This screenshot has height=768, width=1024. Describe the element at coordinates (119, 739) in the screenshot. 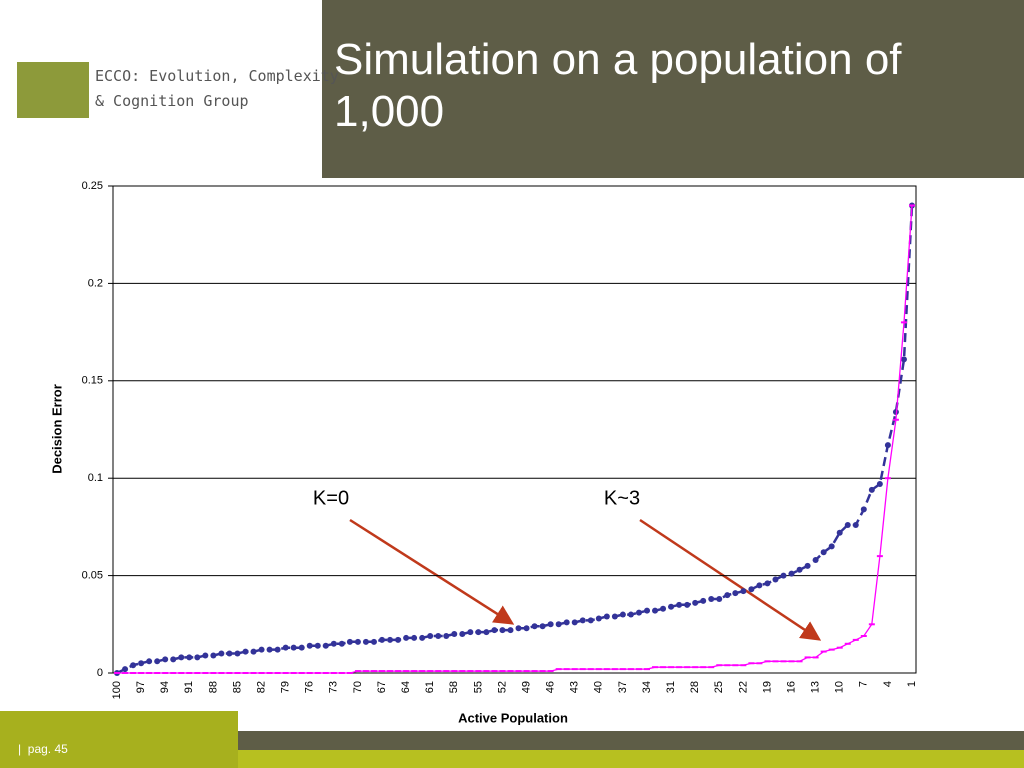

I see `footer-block` at that location.